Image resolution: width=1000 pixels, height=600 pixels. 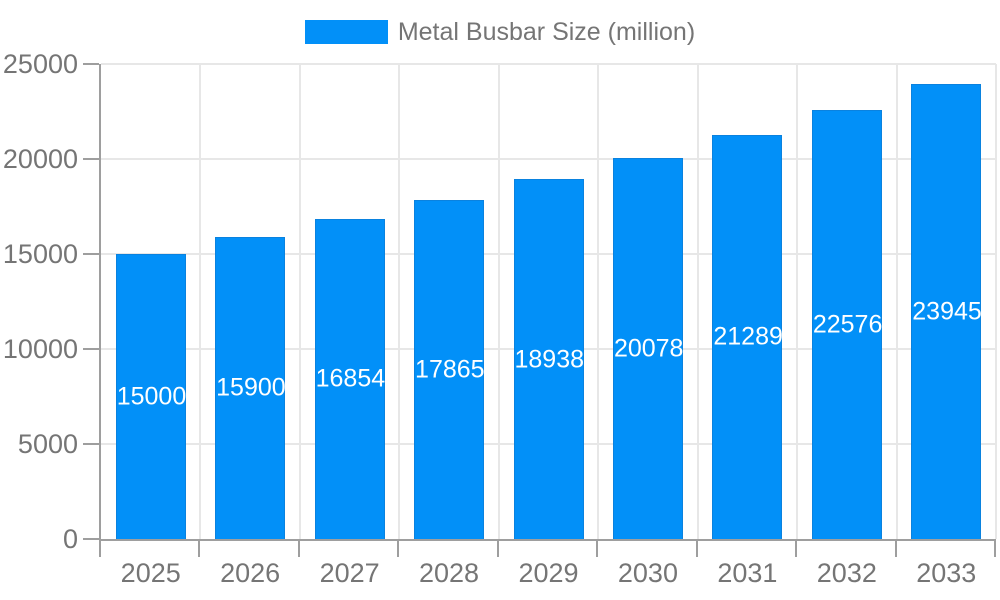 What do you see at coordinates (70, 539) in the screenshot?
I see `y-axis-tick-label: 0` at bounding box center [70, 539].